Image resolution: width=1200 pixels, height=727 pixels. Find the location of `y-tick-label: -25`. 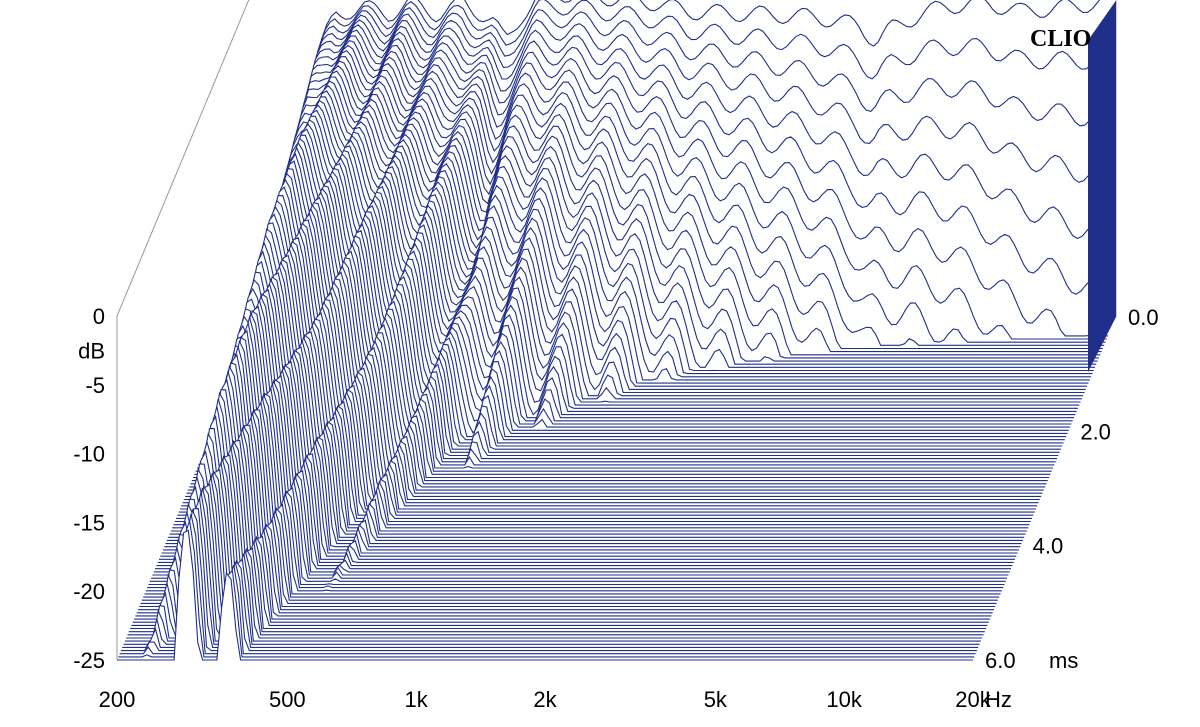

y-tick-label: -25 is located at coordinates (89, 660).